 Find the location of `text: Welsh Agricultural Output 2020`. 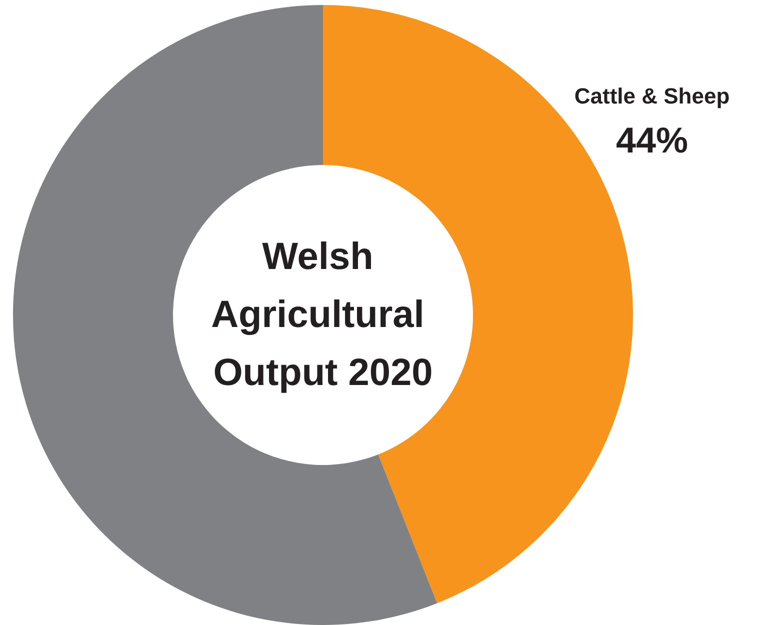

text: Welsh Agricultural Output 2020 is located at coordinates (323, 315).